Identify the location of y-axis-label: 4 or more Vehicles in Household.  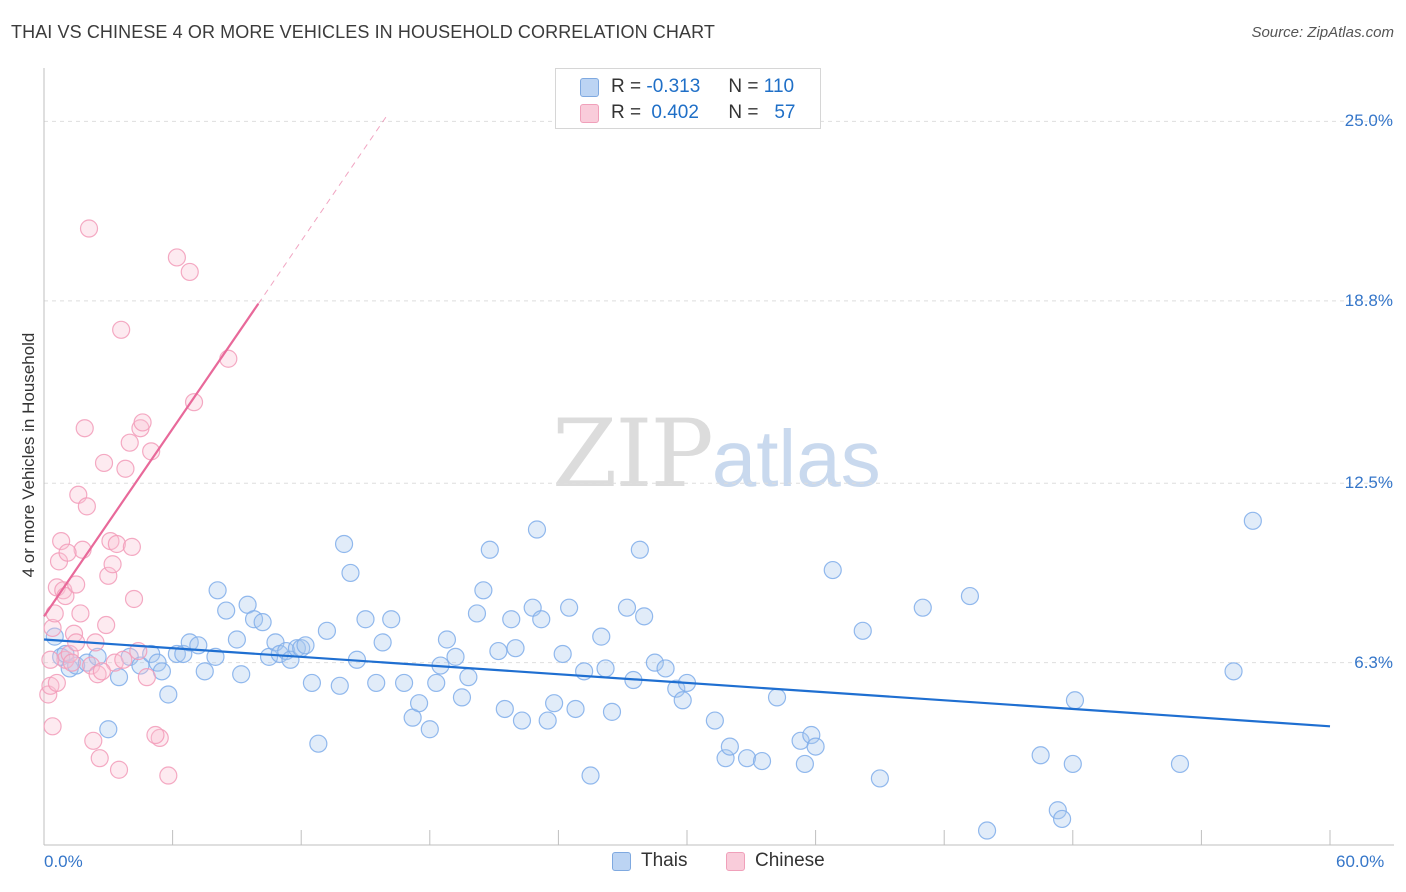
(28, 455).